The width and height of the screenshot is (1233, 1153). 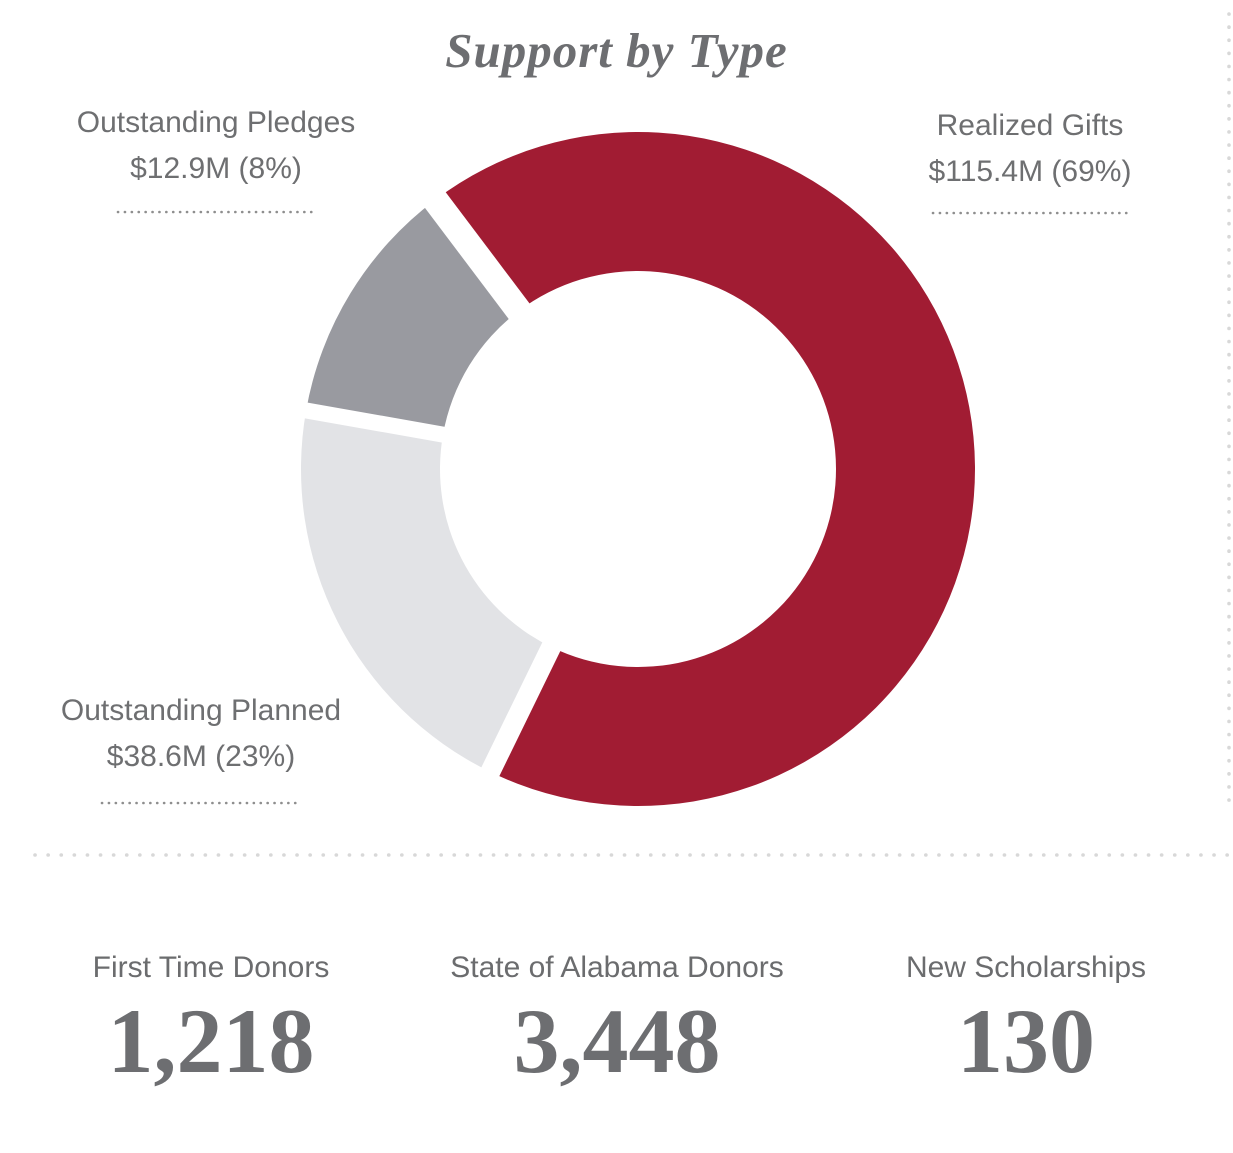 I want to click on slice-value-outstanding-planned: $38.6M (23%), so click(x=201, y=756).